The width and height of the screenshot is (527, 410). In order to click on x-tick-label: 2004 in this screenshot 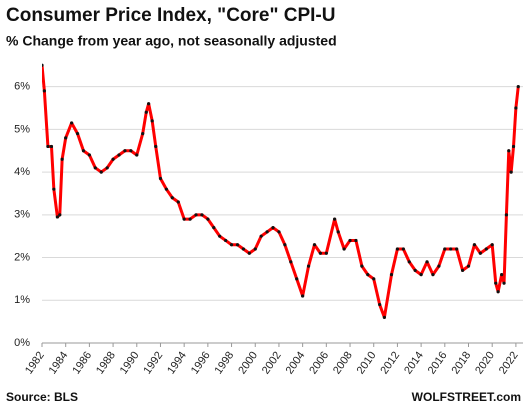, I will do `click(296, 363)`.